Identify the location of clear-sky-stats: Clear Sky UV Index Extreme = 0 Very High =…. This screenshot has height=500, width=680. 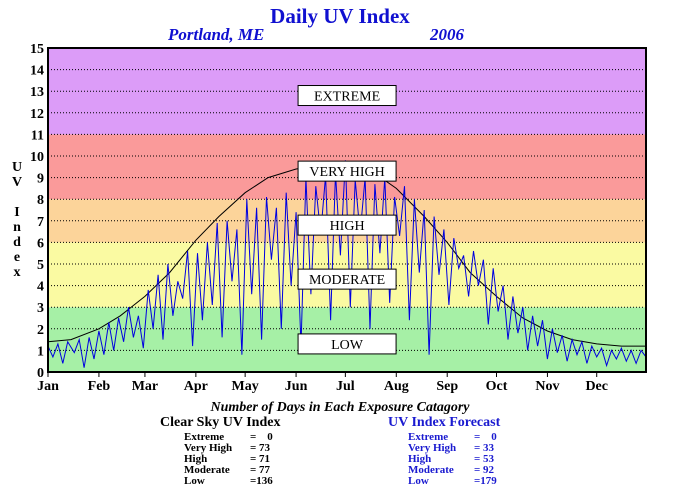
(225, 450).